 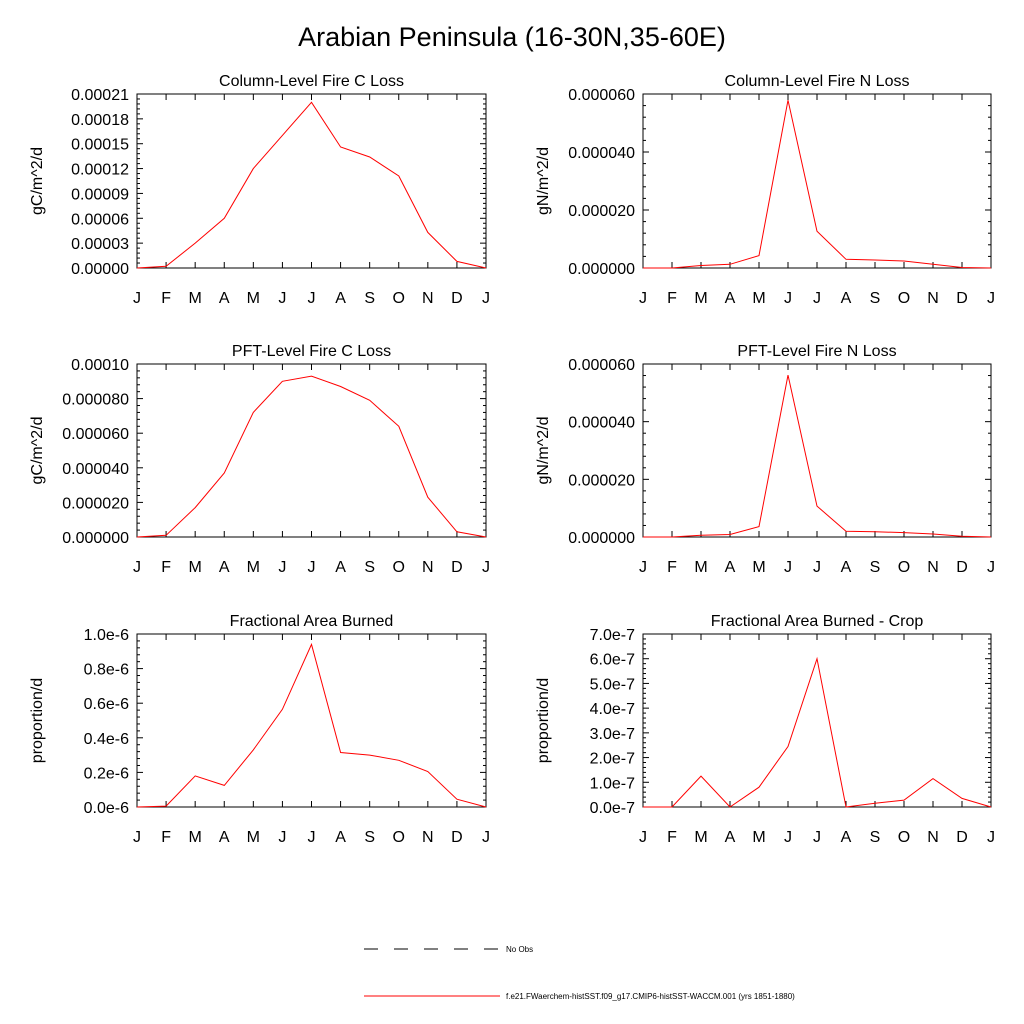 What do you see at coordinates (311, 81) in the screenshot?
I see `panel-title: Column-Level Fire C Loss` at bounding box center [311, 81].